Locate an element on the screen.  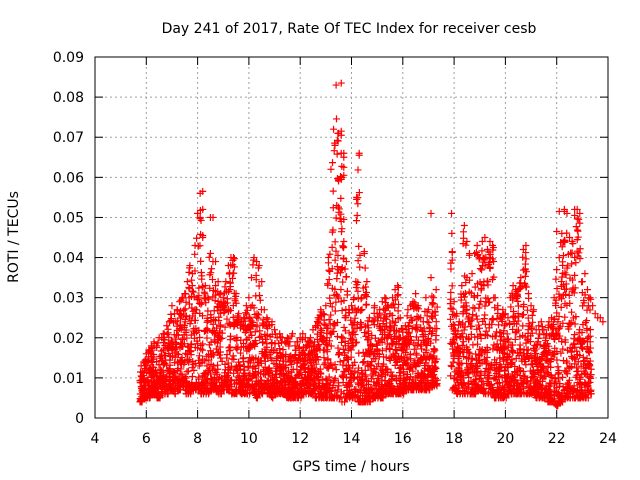
y-axis-label: ROTI / TECUs is located at coordinates (14, 237).